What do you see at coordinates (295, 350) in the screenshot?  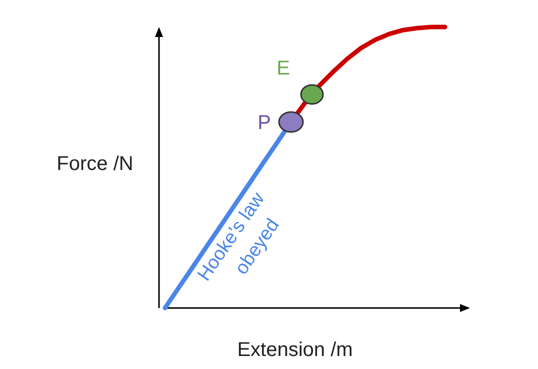 I see `x-axis-title: Extension /m` at bounding box center [295, 350].